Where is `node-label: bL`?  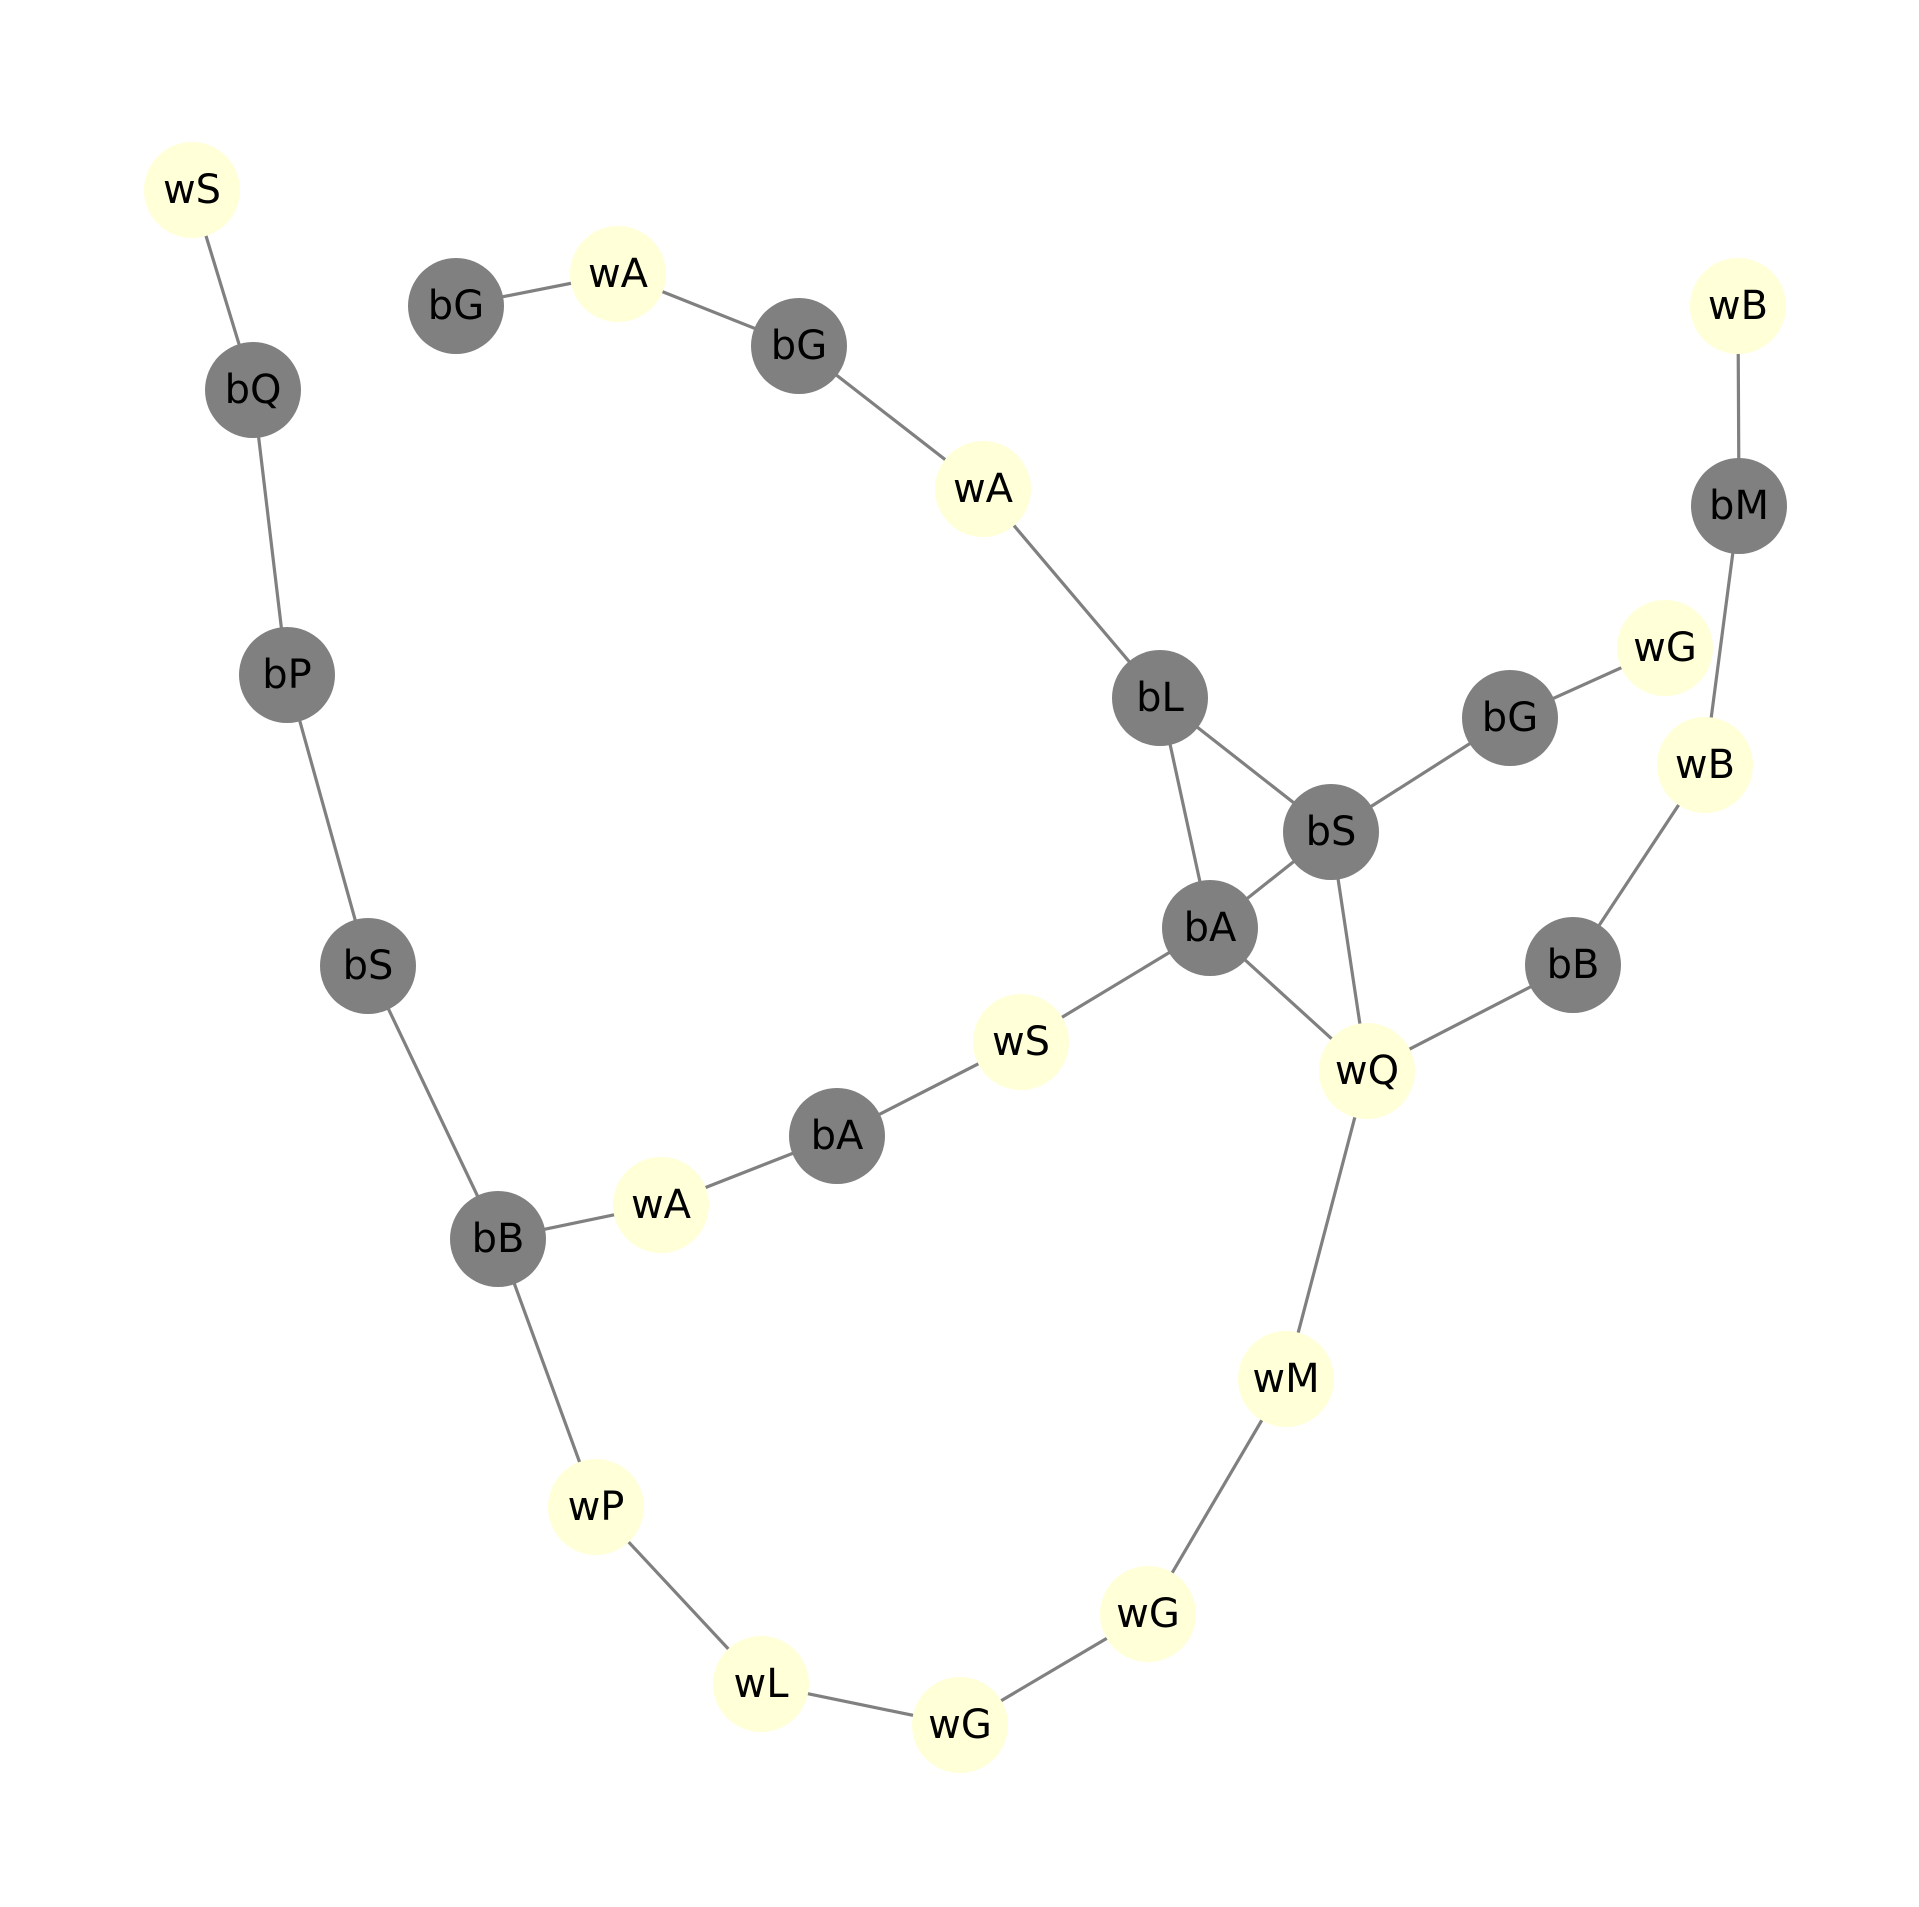 node-label: bL is located at coordinates (1160, 698).